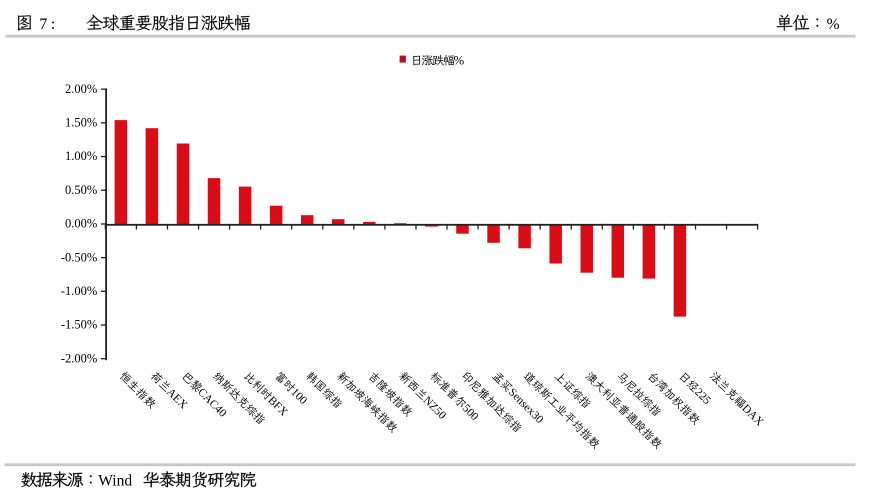 The width and height of the screenshot is (870, 493). I want to click on svg-text: -1.50%, so click(79, 325).